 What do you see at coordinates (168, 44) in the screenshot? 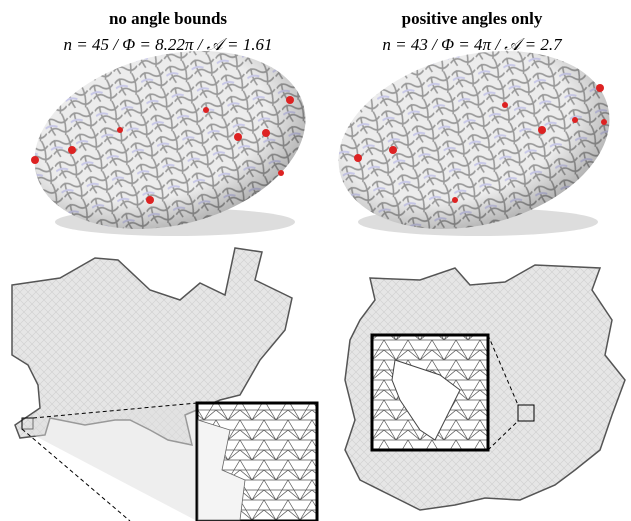
I see `panel-caption: n = 45 / Φ = 8.22π / 𝒜 = 1.61` at bounding box center [168, 44].